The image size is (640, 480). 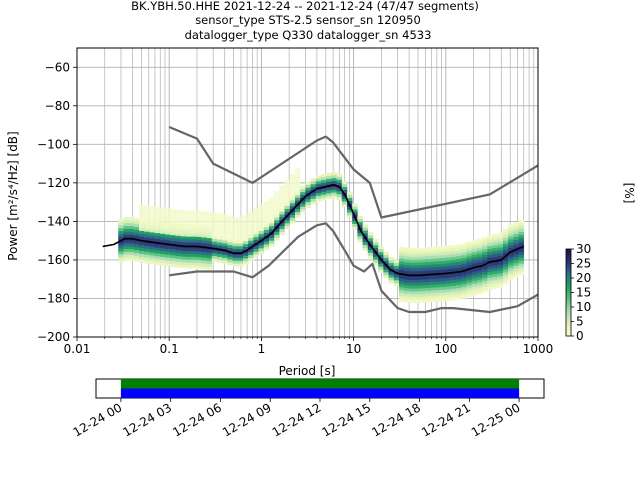 What do you see at coordinates (320, 388) in the screenshot?
I see `timeline-bands` at bounding box center [320, 388].